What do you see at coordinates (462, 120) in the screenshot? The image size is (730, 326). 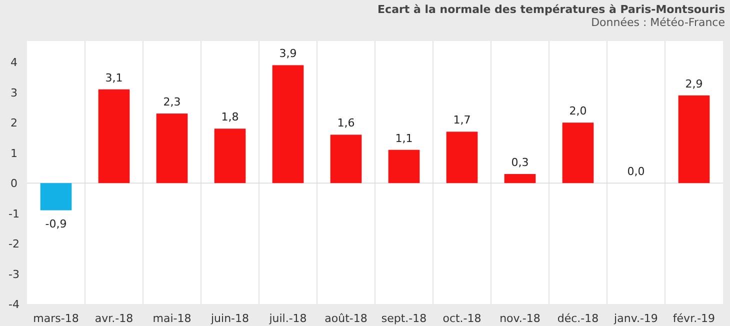 I see `data-label: 1,7` at bounding box center [462, 120].